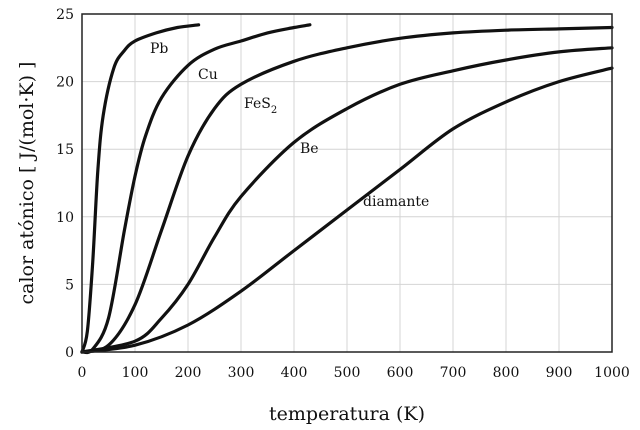  Describe the element at coordinates (453, 373) in the screenshot. I see `x-tick-label: 700` at that location.